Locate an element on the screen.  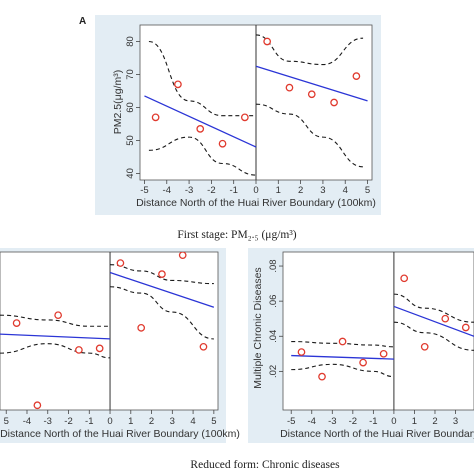
panel-b-right-plot-area is located at coordinates (378, 331).